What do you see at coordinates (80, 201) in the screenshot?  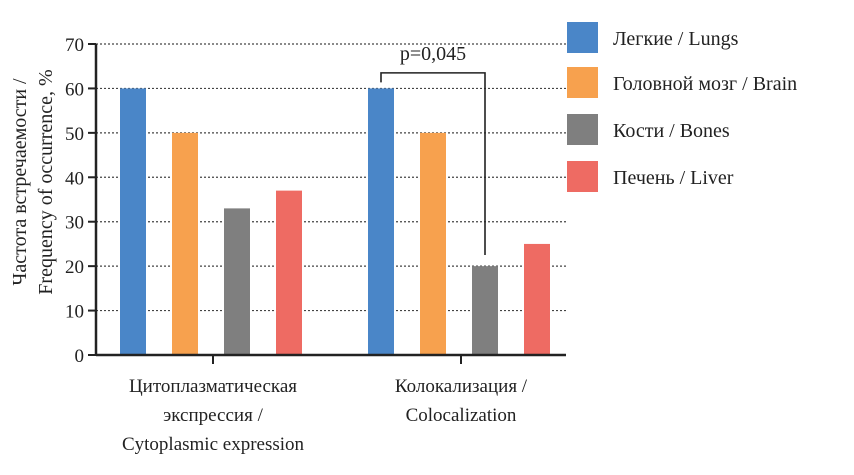 I see `y-tick-labels: 0 10 20 30 40 50 60 70` at bounding box center [80, 201].